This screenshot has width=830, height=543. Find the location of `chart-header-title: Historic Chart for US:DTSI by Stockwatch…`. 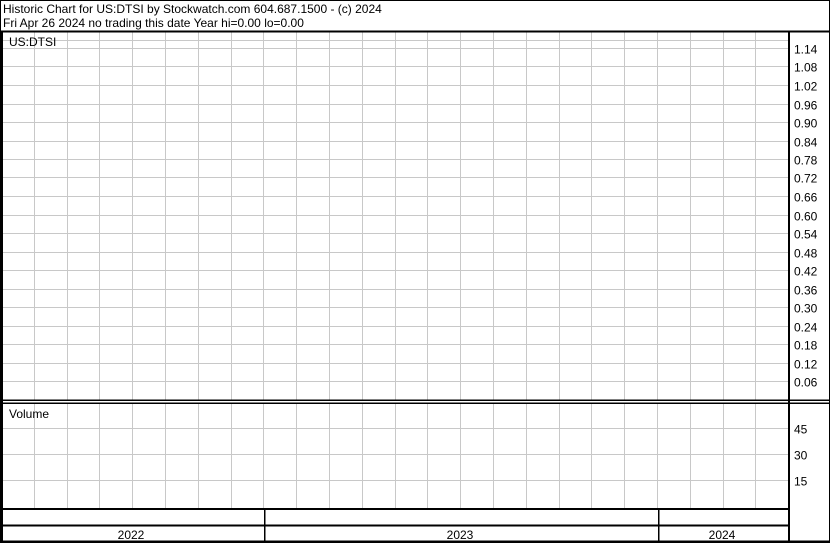

chart-header-title: Historic Chart for US:DTSI by Stockwatch… is located at coordinates (192, 9).